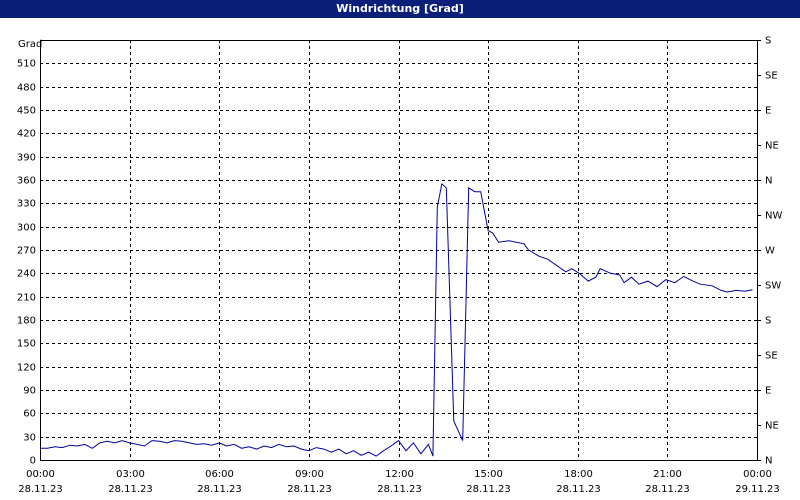 The image size is (800, 500). I want to click on y-axis-label: Grad, so click(30, 44).